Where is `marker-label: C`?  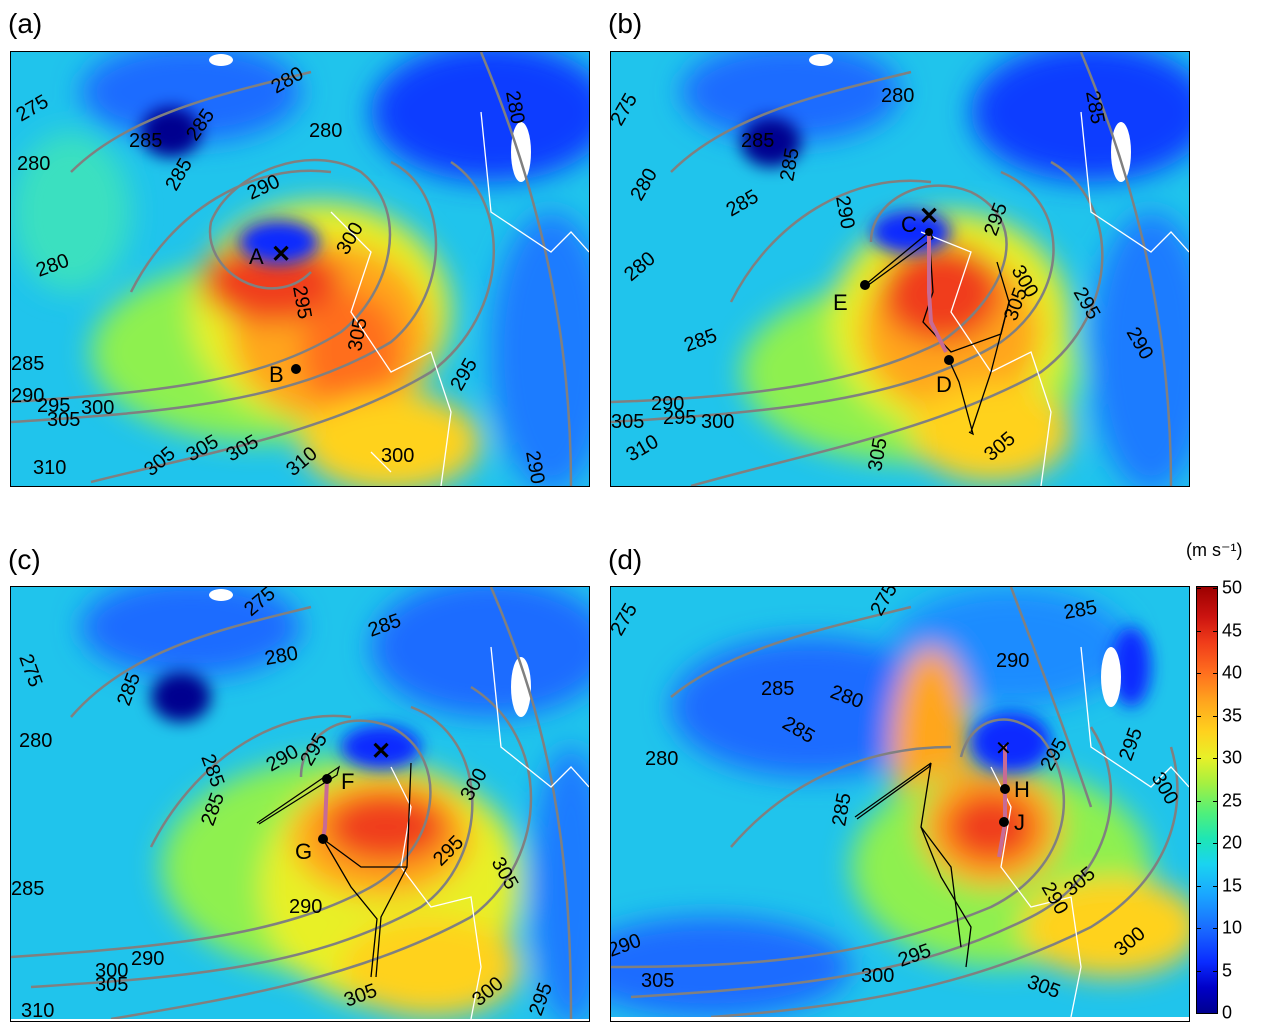
marker-label: C is located at coordinates (909, 224).